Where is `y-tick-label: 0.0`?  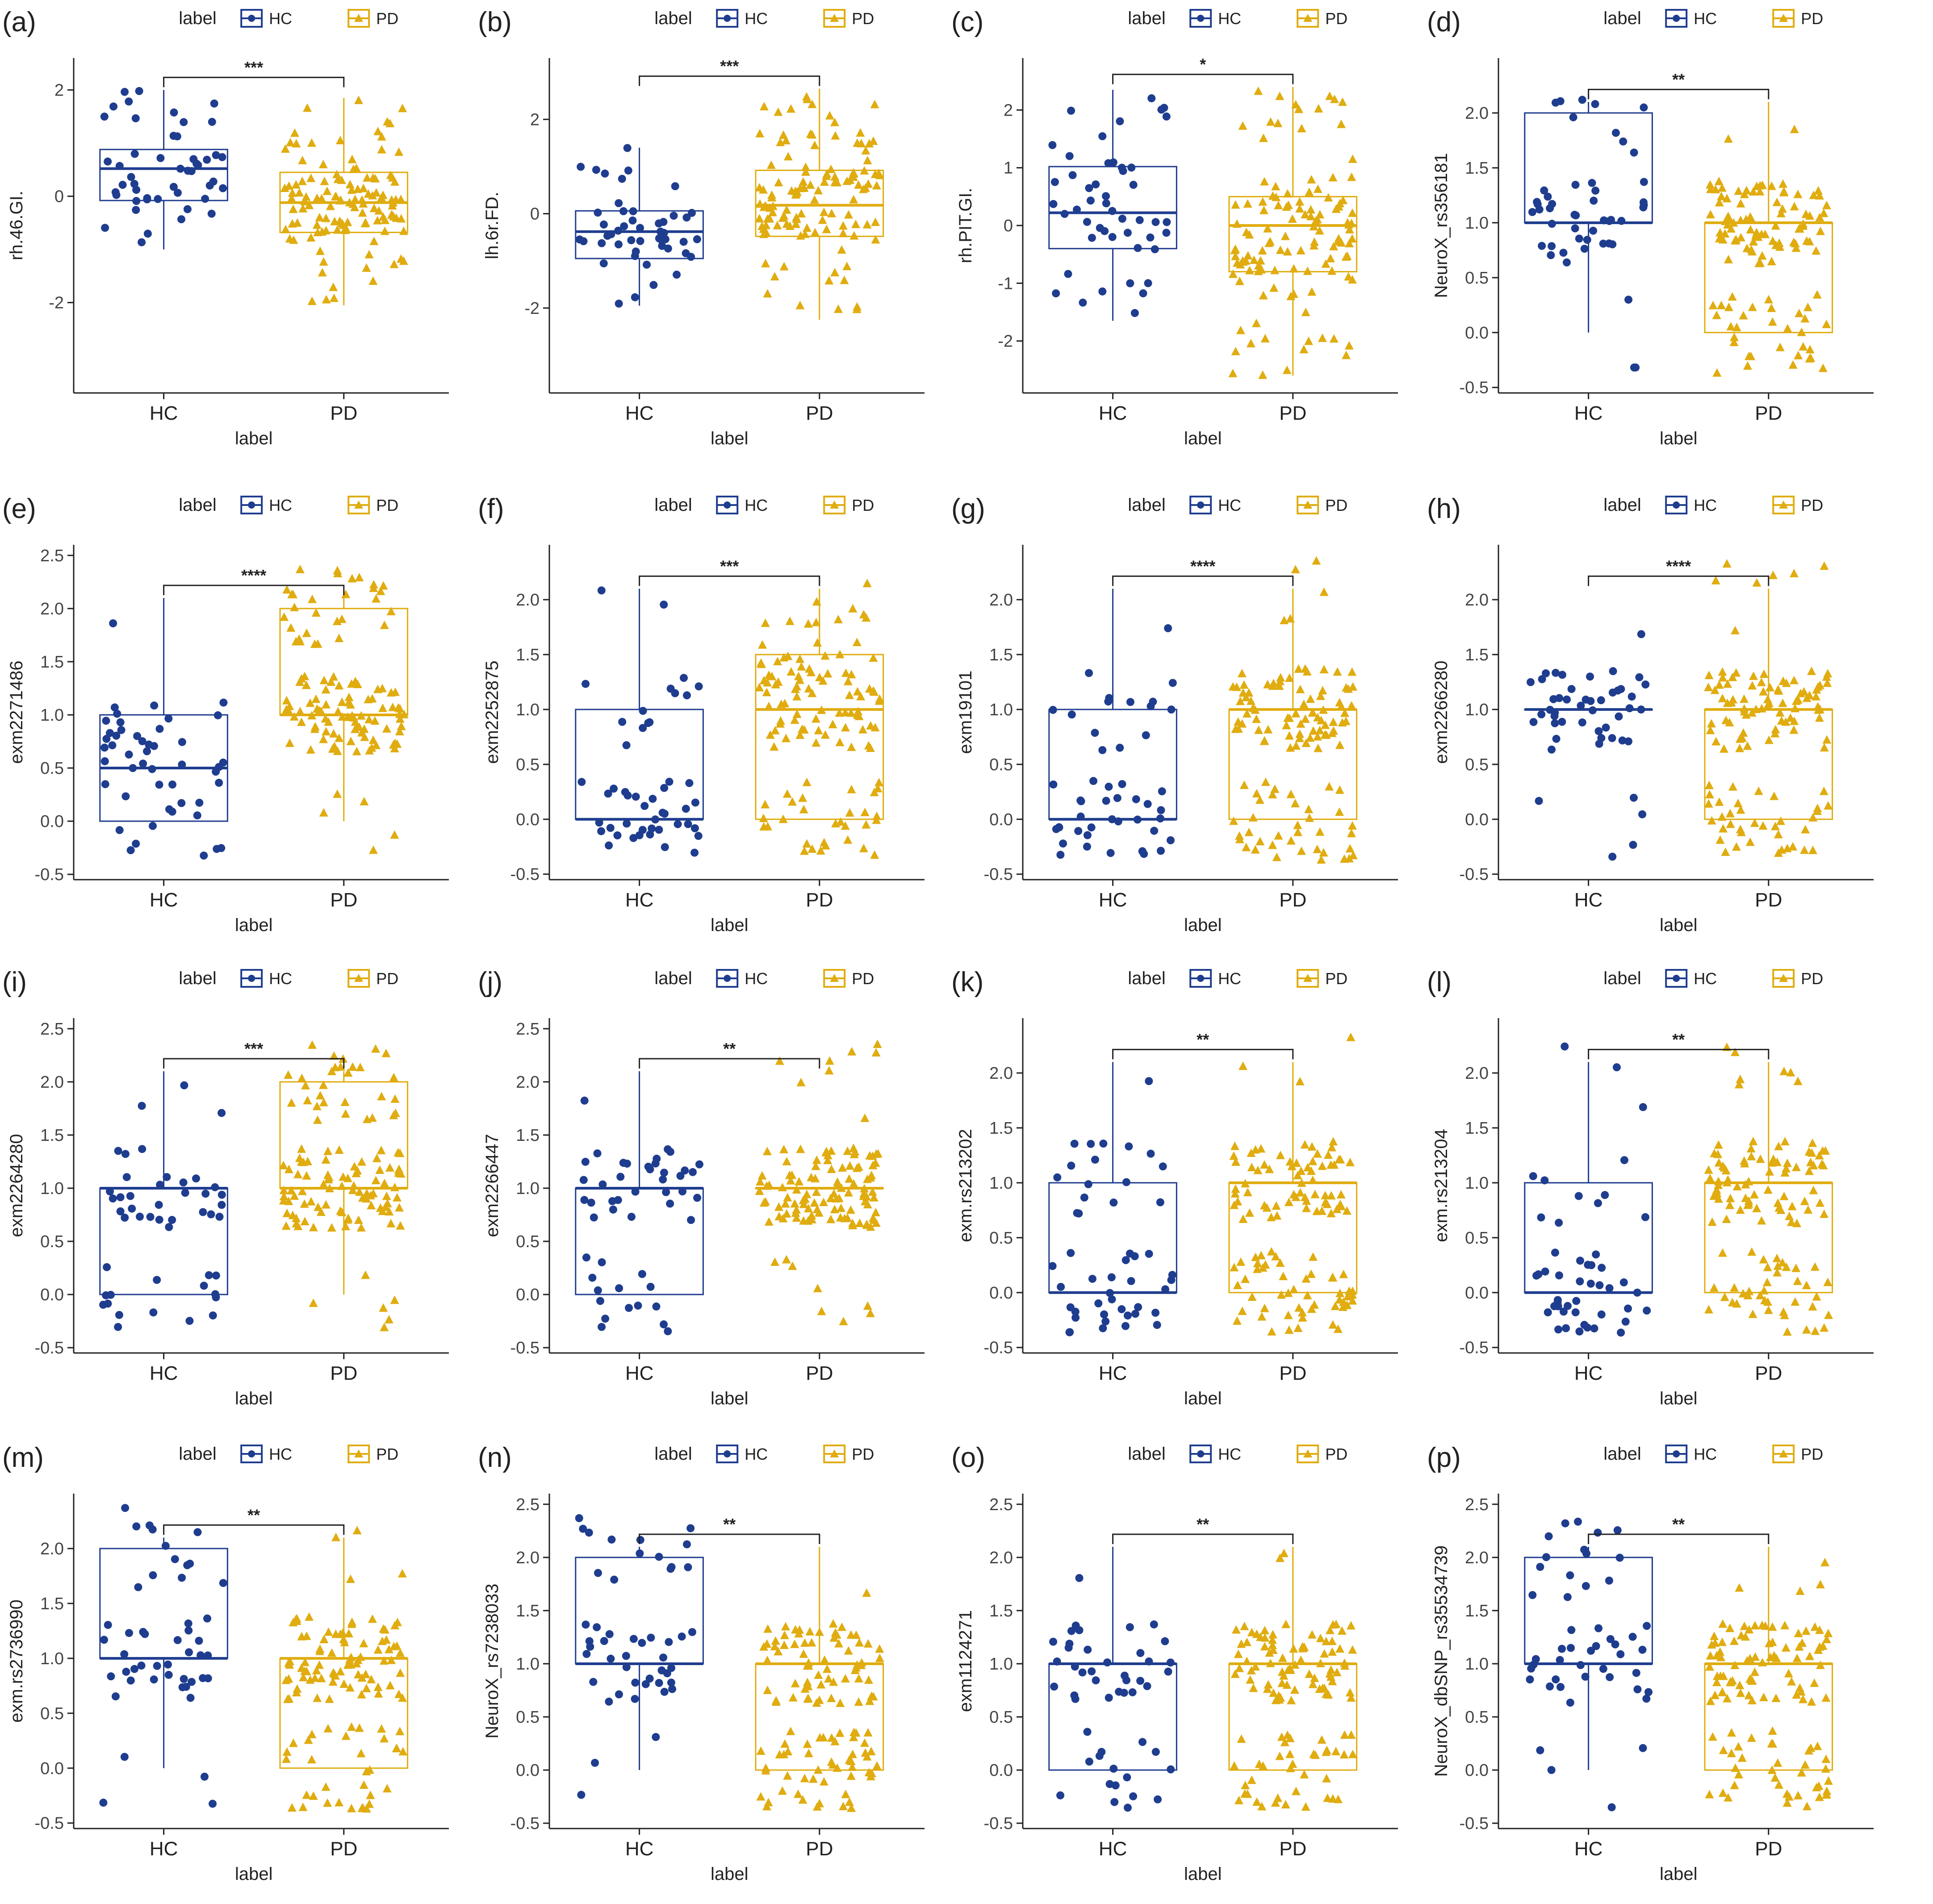
y-tick-label: 0.0 is located at coordinates (1477, 1770).